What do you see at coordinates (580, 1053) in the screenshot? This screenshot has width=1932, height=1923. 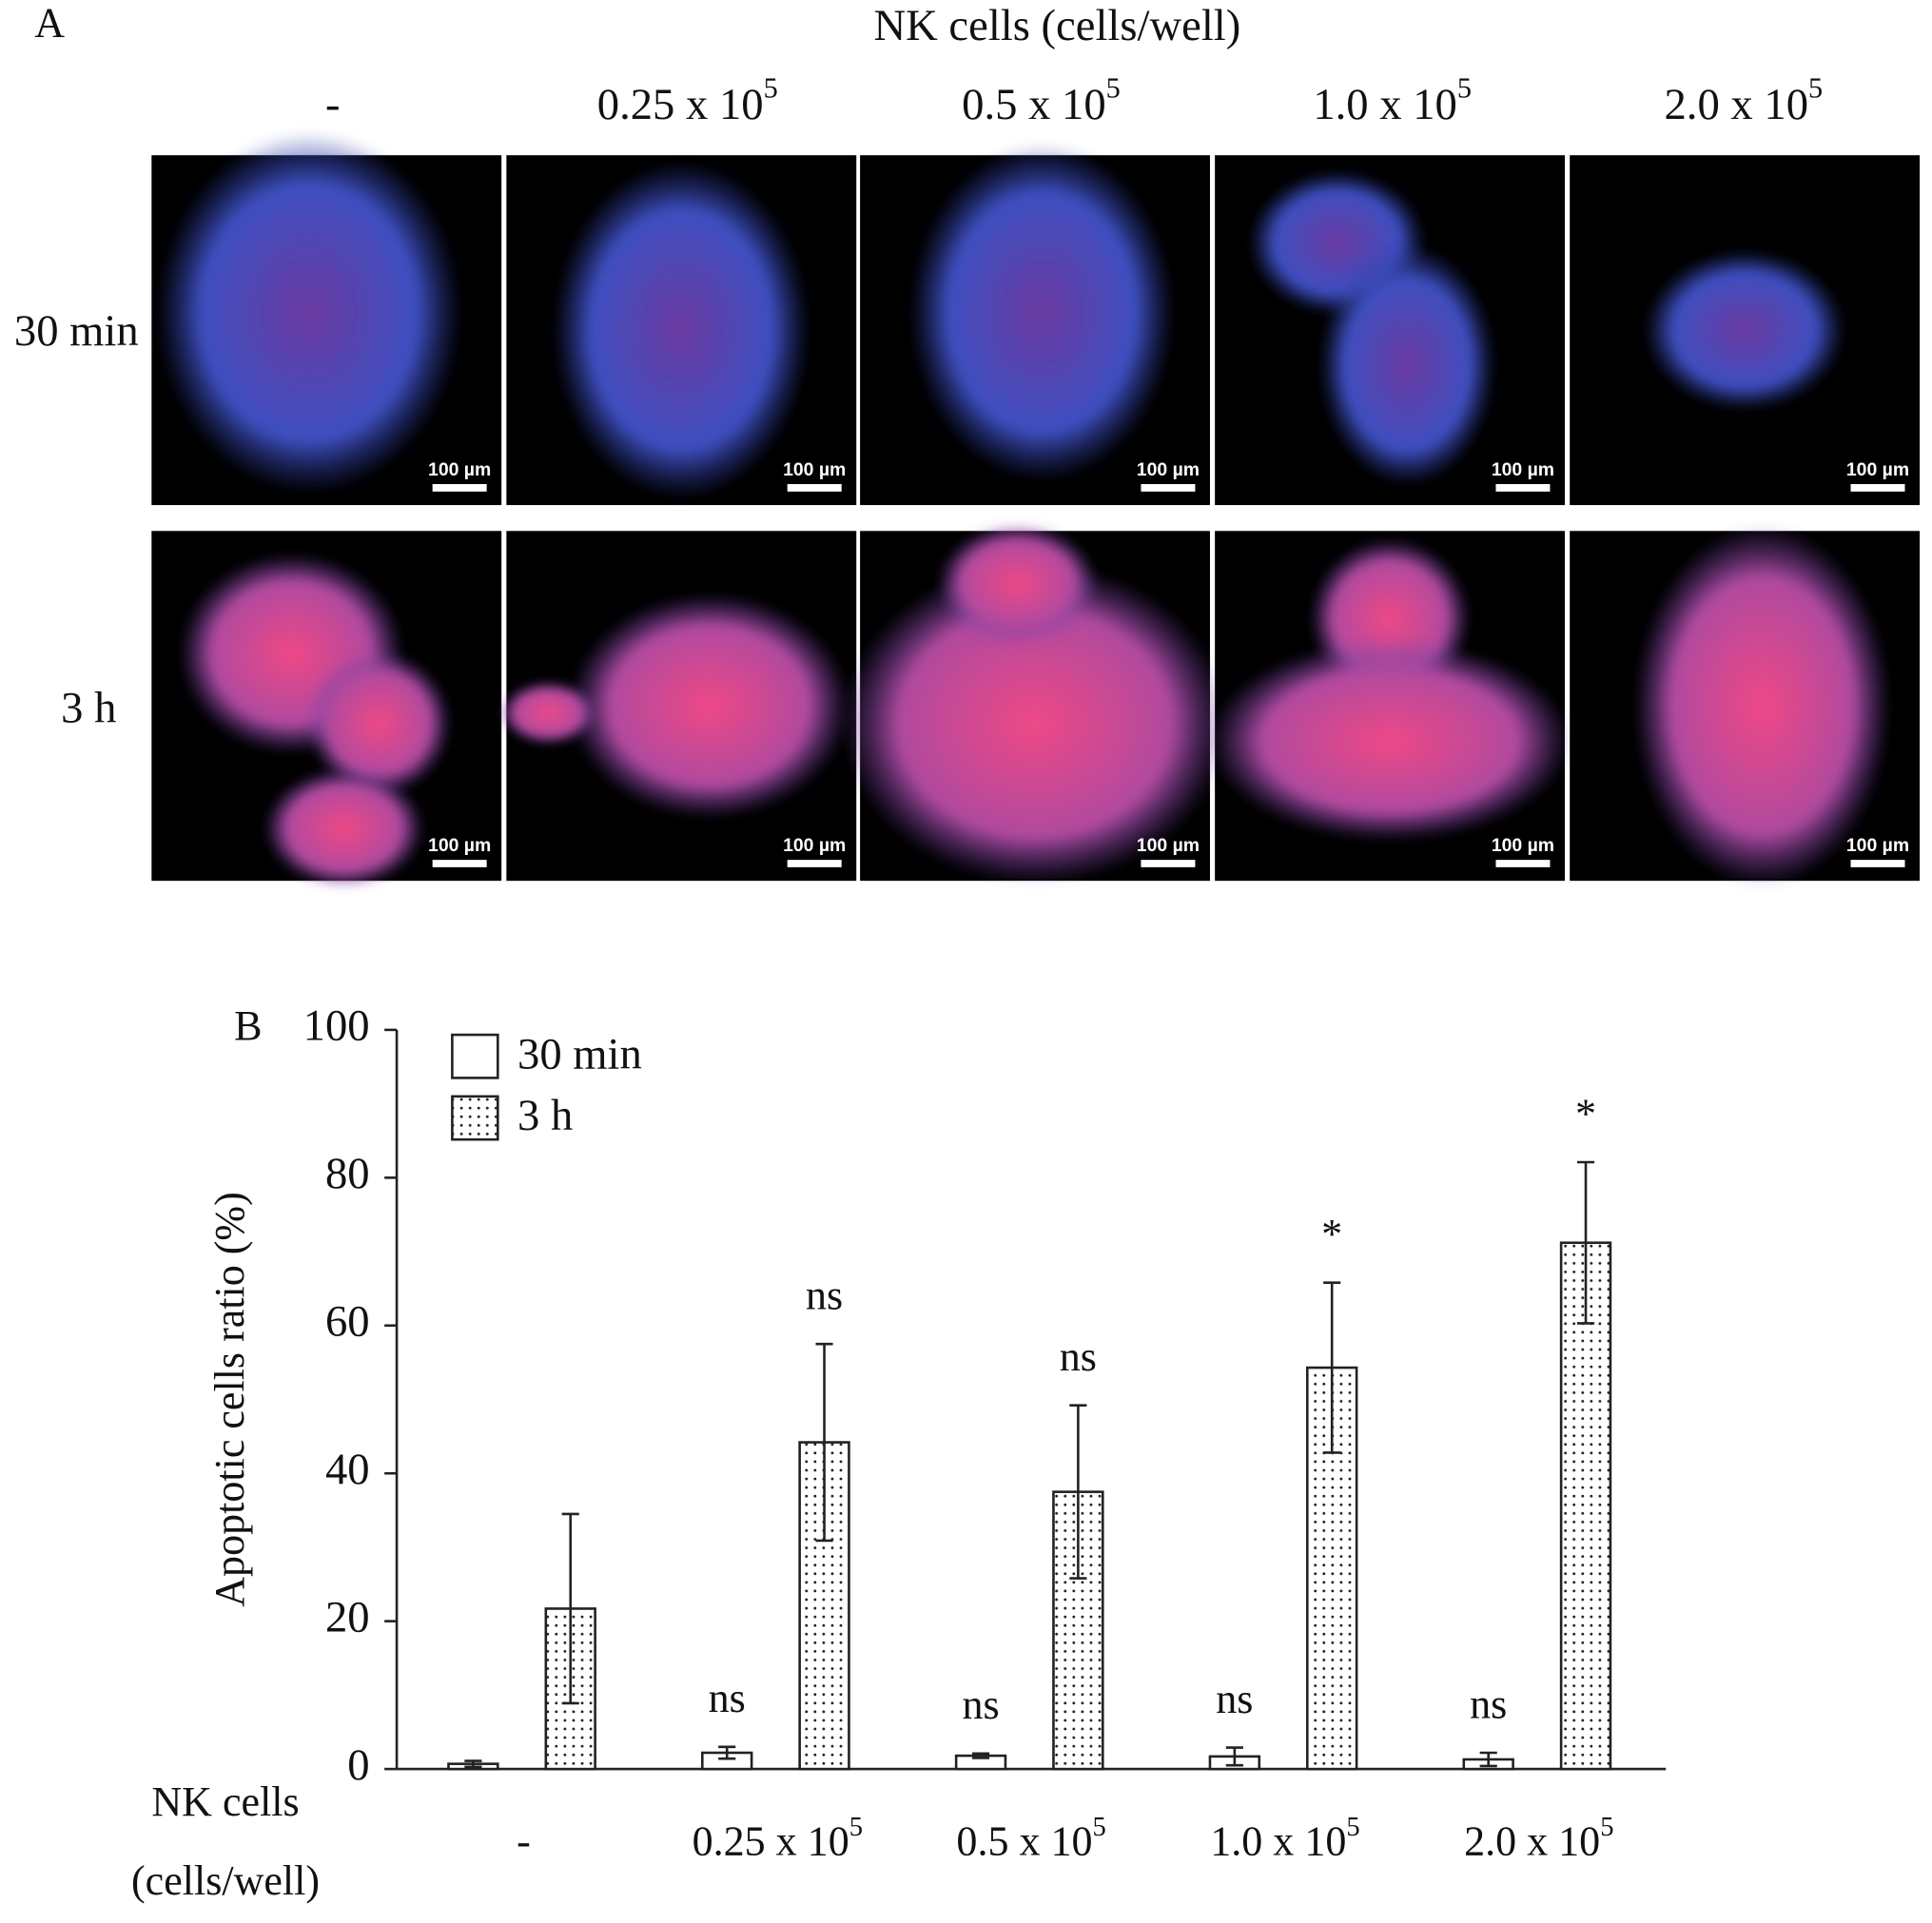 I see `legend-label: 30 min` at bounding box center [580, 1053].